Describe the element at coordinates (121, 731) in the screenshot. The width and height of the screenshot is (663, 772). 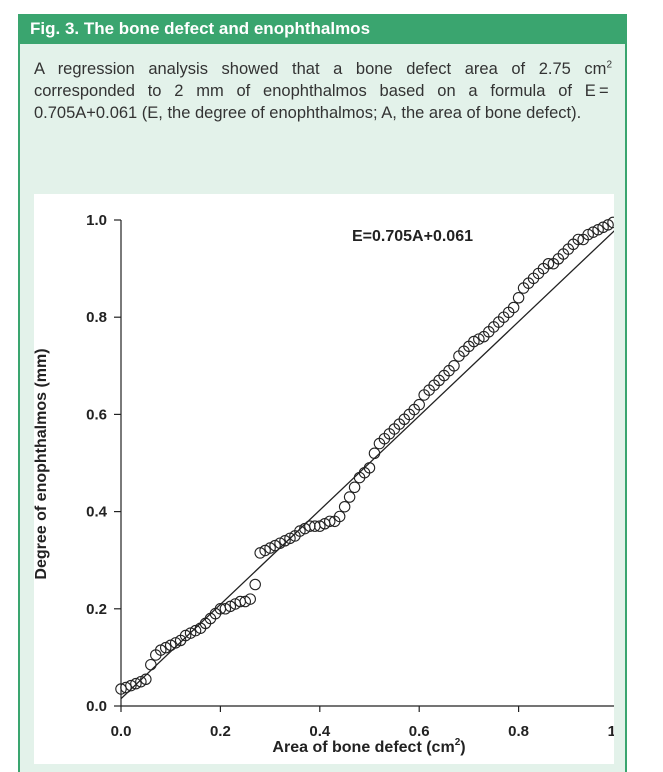
I see `x-tick-label: 0.0` at that location.